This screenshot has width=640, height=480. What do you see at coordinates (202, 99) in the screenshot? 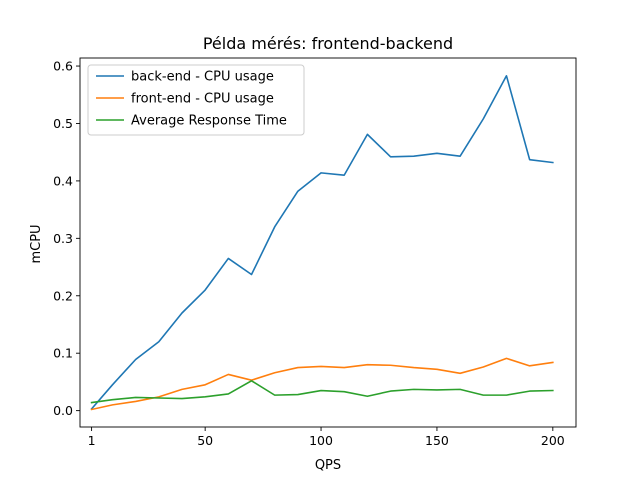
I see `legend-label-2: front-end - CPU usage` at bounding box center [202, 99].